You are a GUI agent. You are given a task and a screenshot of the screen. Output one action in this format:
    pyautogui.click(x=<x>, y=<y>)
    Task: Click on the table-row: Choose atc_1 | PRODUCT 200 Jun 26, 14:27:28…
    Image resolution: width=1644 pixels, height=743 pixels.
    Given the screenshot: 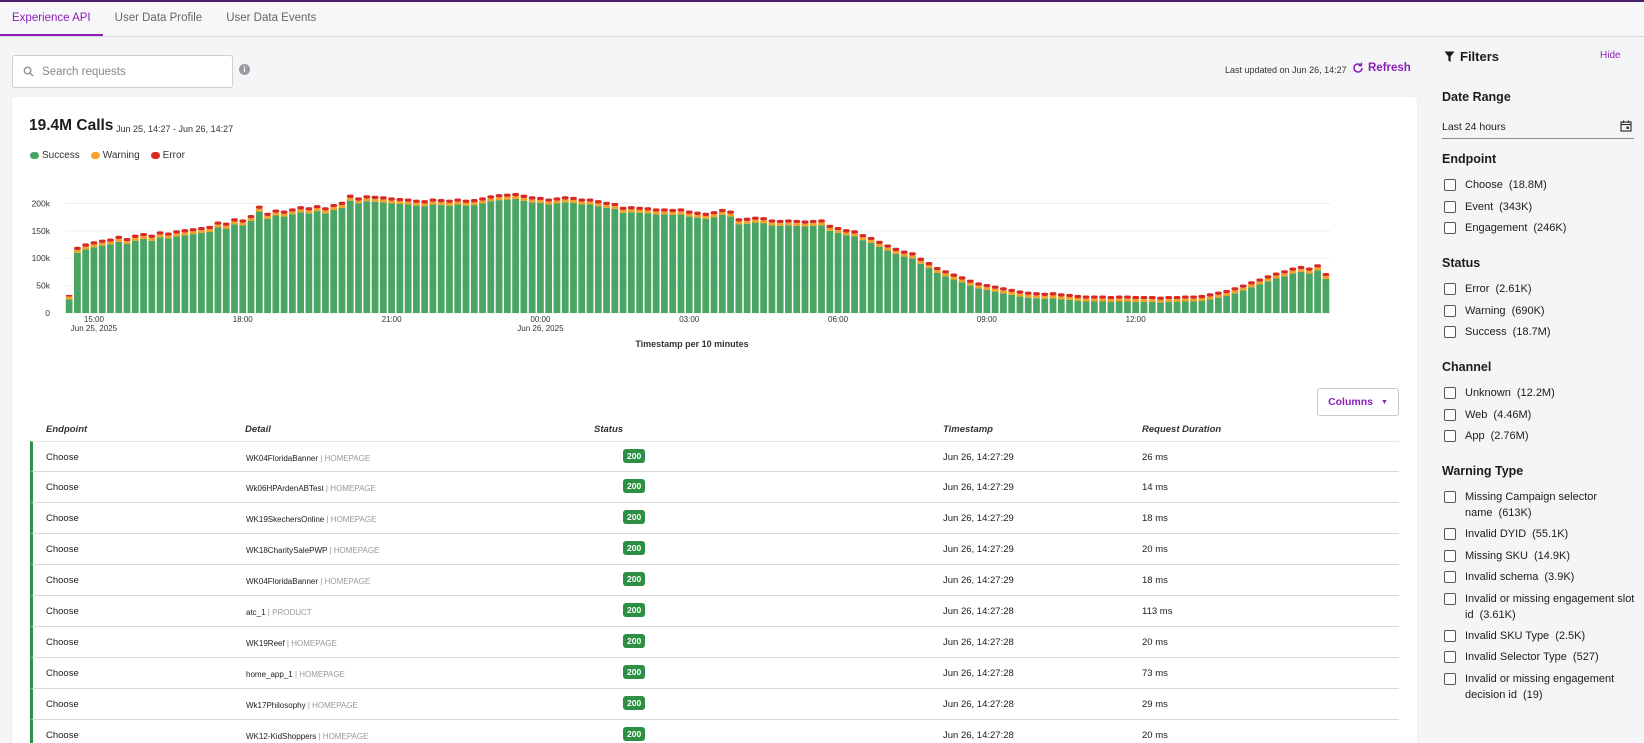 What is the action you would take?
    pyautogui.click(x=714, y=611)
    